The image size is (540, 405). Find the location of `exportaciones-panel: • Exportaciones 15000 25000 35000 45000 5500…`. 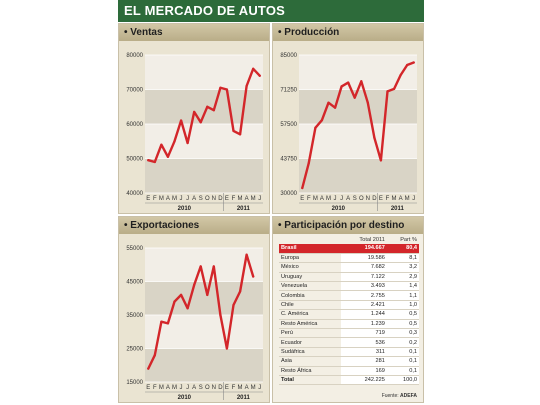

exportaciones-panel: • Exportaciones 15000 25000 35000 45000 5500… is located at coordinates (194, 309).